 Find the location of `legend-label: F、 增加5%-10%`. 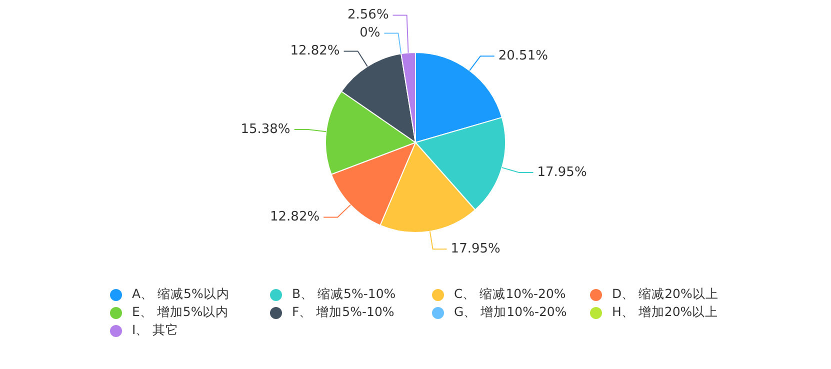

legend-label: F、 增加5%-10% is located at coordinates (343, 312).